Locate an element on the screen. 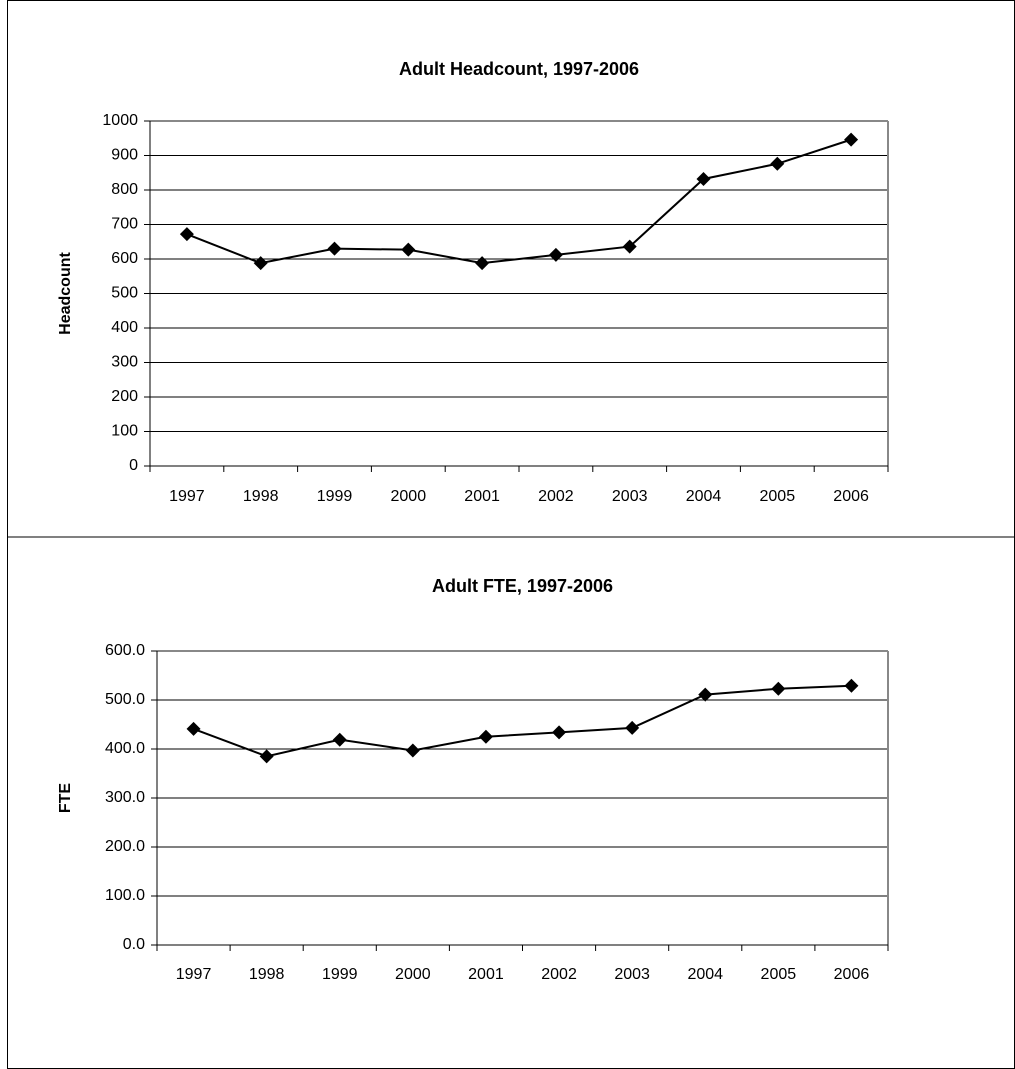  y-tick-label: 1000 is located at coordinates (120, 120).